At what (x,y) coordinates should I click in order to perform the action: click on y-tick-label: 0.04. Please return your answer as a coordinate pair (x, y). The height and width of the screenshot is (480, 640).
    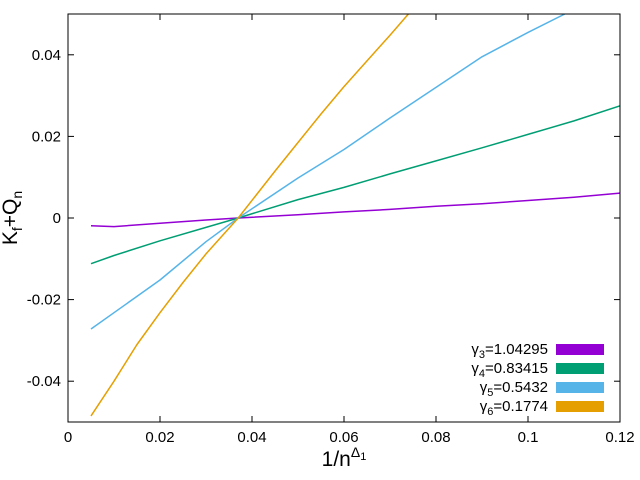
    Looking at the image, I should click on (46, 55).